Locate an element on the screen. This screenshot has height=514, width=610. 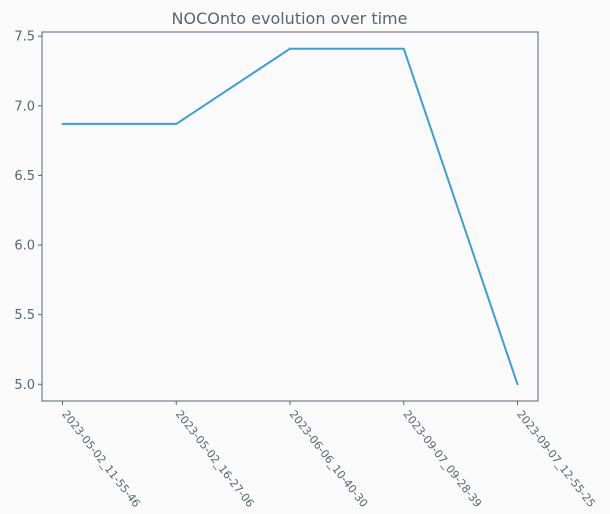
y-tick-label: 5.0 is located at coordinates (24, 385).